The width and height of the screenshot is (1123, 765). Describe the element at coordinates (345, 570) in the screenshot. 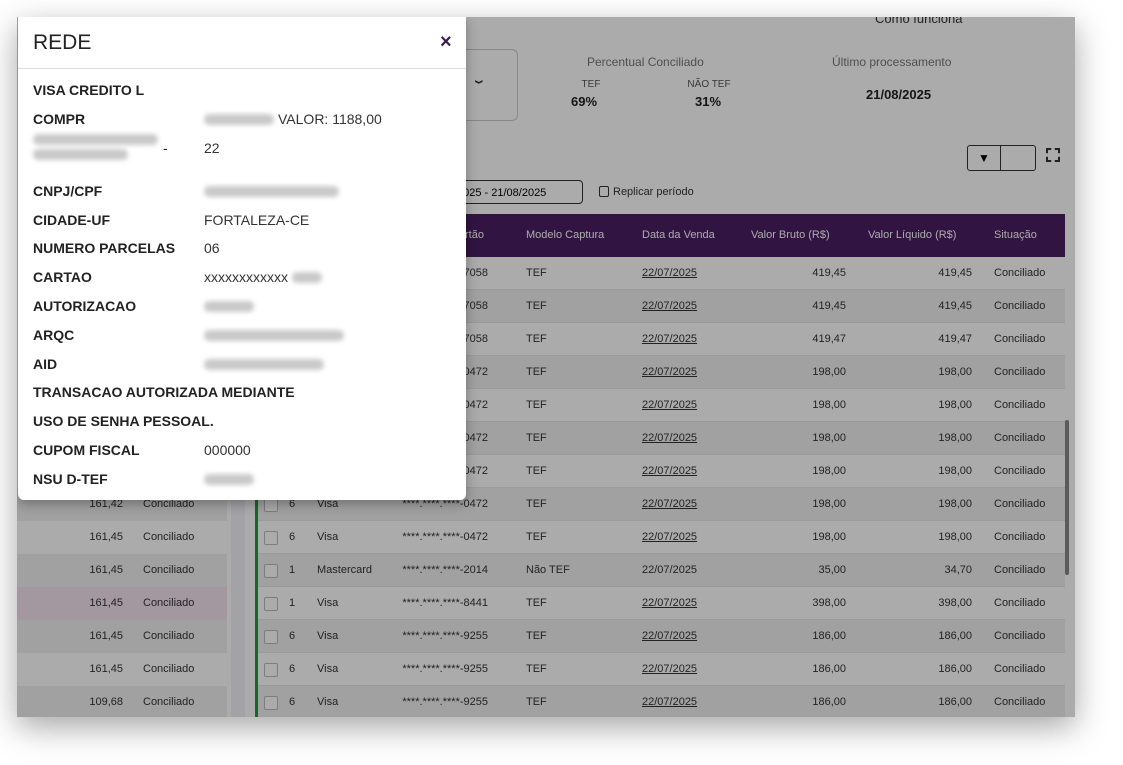

I see `cell-bandeira: Mastercard` at that location.